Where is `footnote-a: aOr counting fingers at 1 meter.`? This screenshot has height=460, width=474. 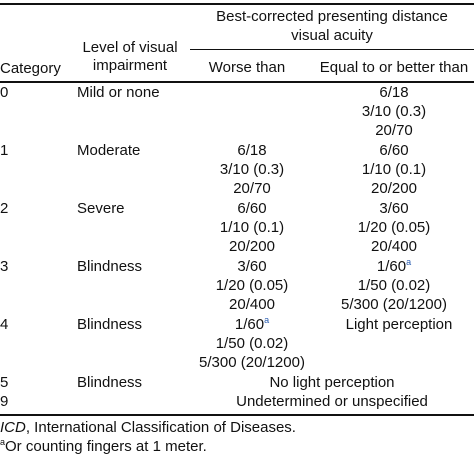
footnote-a: aOr counting fingers at 1 meter. is located at coordinates (103, 446).